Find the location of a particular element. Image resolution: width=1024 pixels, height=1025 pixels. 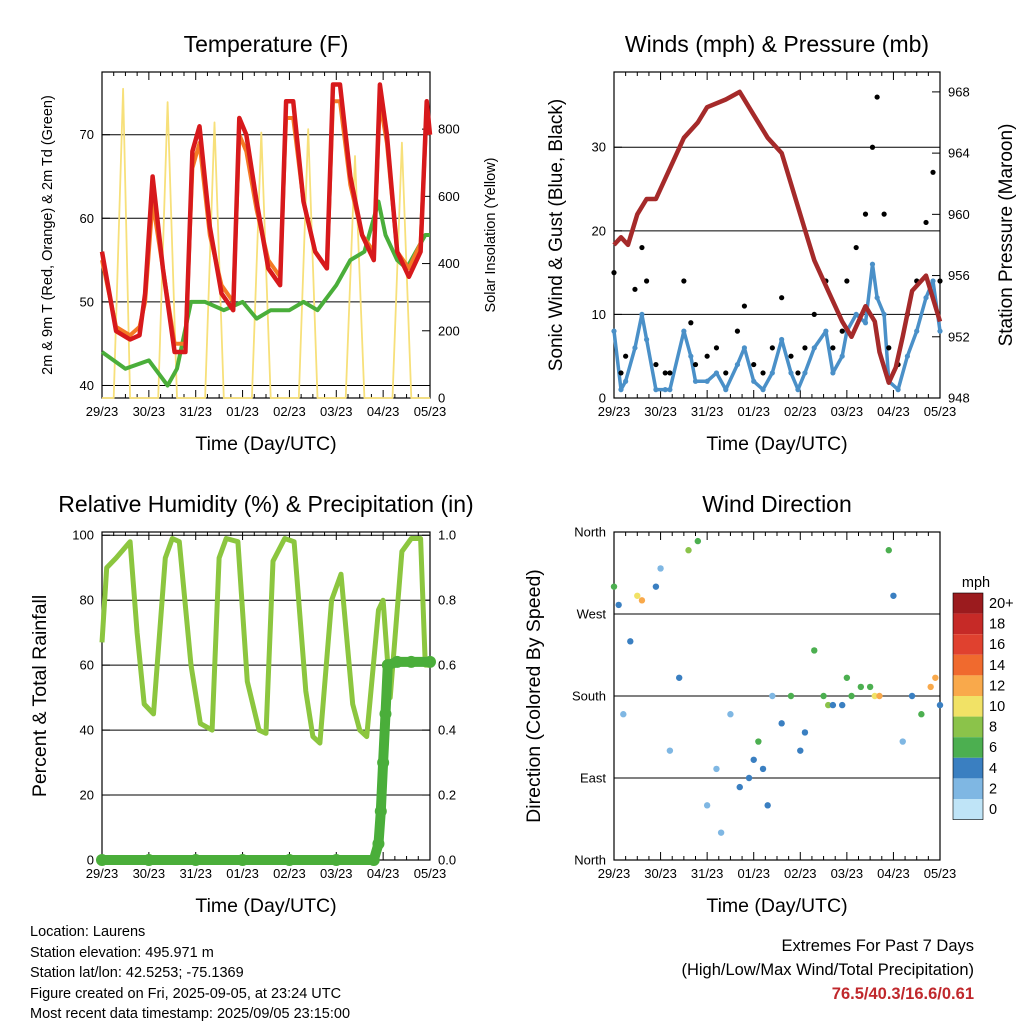

y-axis-label: 2m & 9m T (Red, Orange) & 2m Td (Green) is located at coordinates (48, 235).